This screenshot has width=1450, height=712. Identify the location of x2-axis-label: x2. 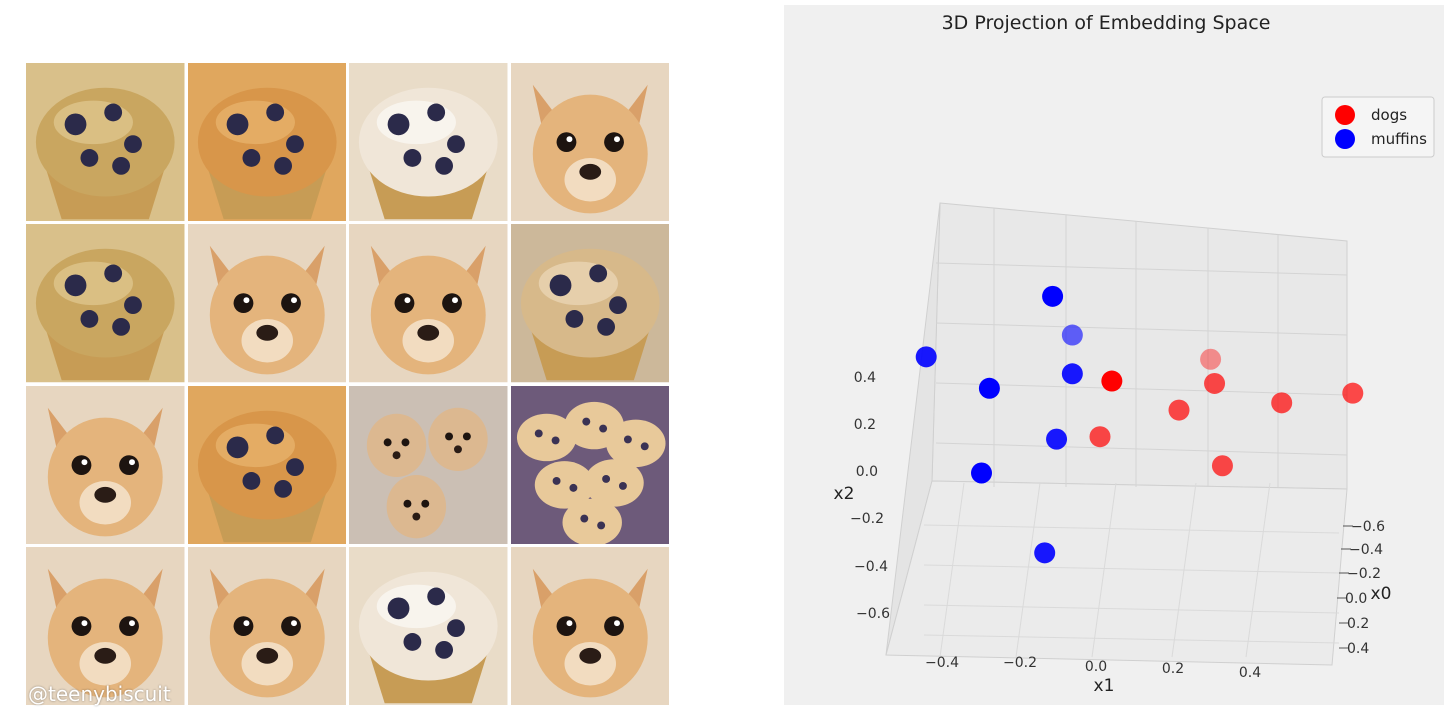
(844, 494).